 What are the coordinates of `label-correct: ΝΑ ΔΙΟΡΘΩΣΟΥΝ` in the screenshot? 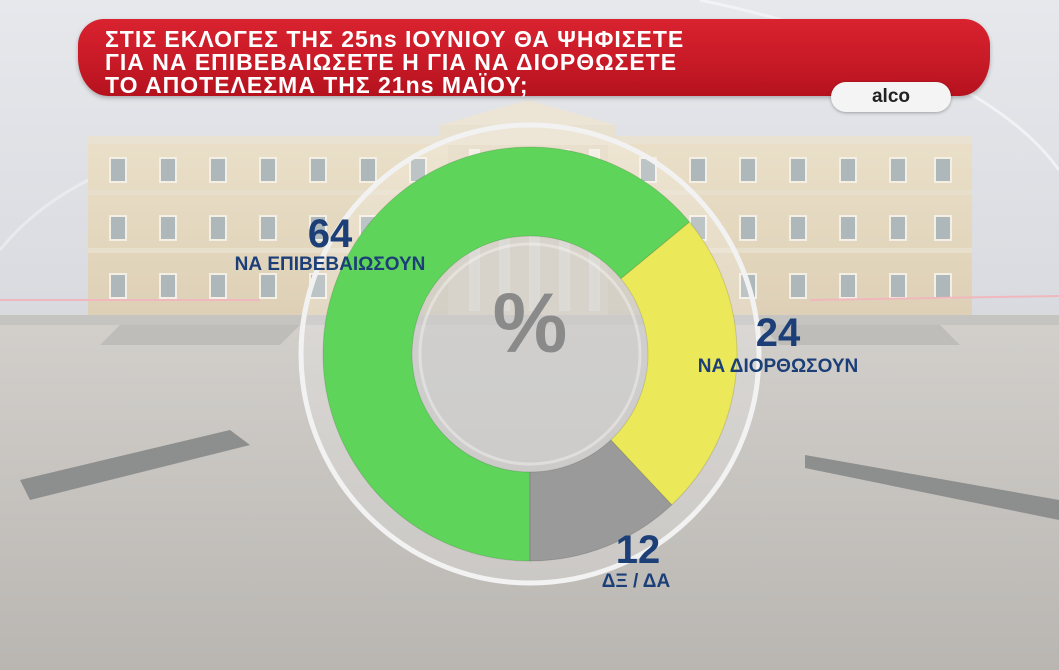 It's located at (778, 366).